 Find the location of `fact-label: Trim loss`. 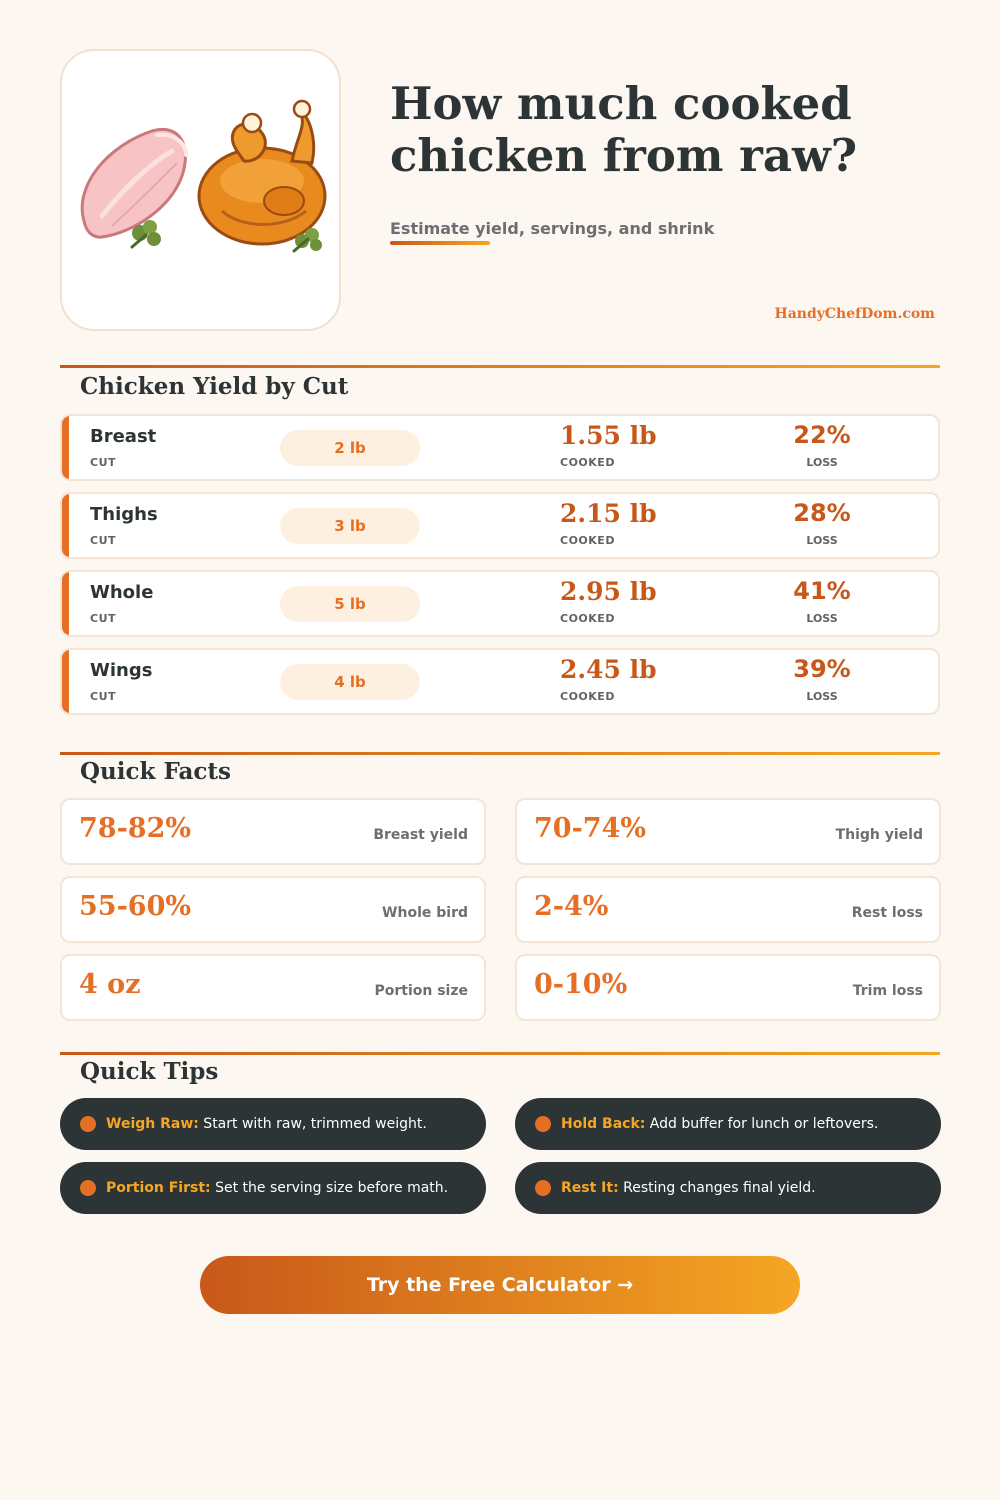

fact-label: Trim loss is located at coordinates (887, 991).